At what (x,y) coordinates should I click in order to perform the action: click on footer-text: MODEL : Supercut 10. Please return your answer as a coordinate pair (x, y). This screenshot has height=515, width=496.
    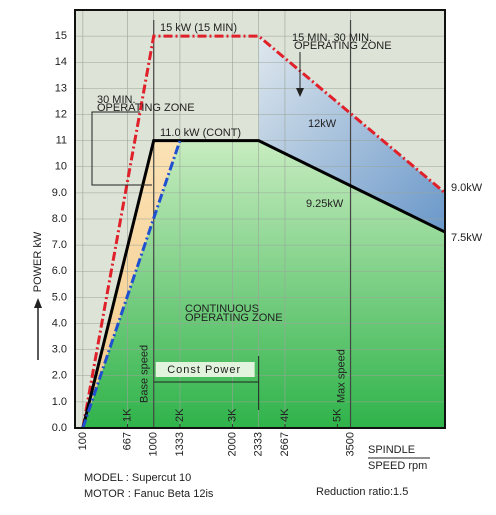
    Looking at the image, I should click on (137, 478).